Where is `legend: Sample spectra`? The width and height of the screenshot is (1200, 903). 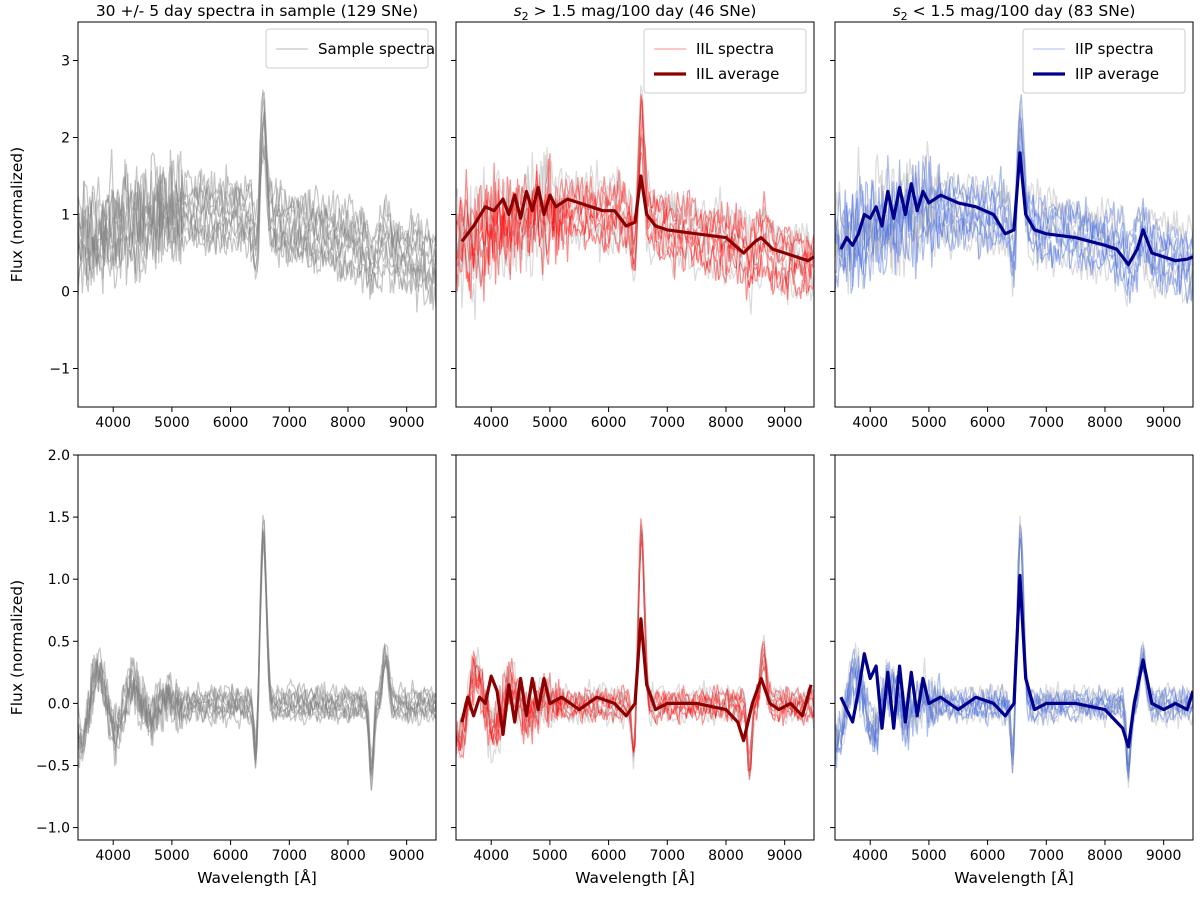 legend: Sample spectra is located at coordinates (350, 48).